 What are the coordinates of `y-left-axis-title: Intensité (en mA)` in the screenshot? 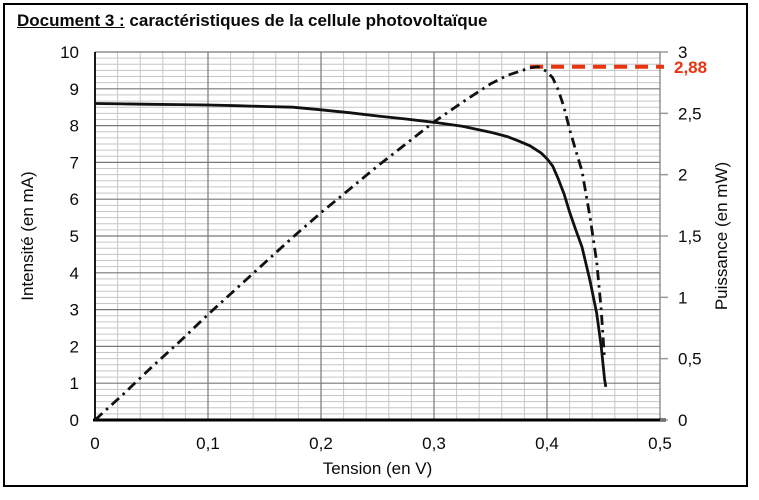 It's located at (27, 235).